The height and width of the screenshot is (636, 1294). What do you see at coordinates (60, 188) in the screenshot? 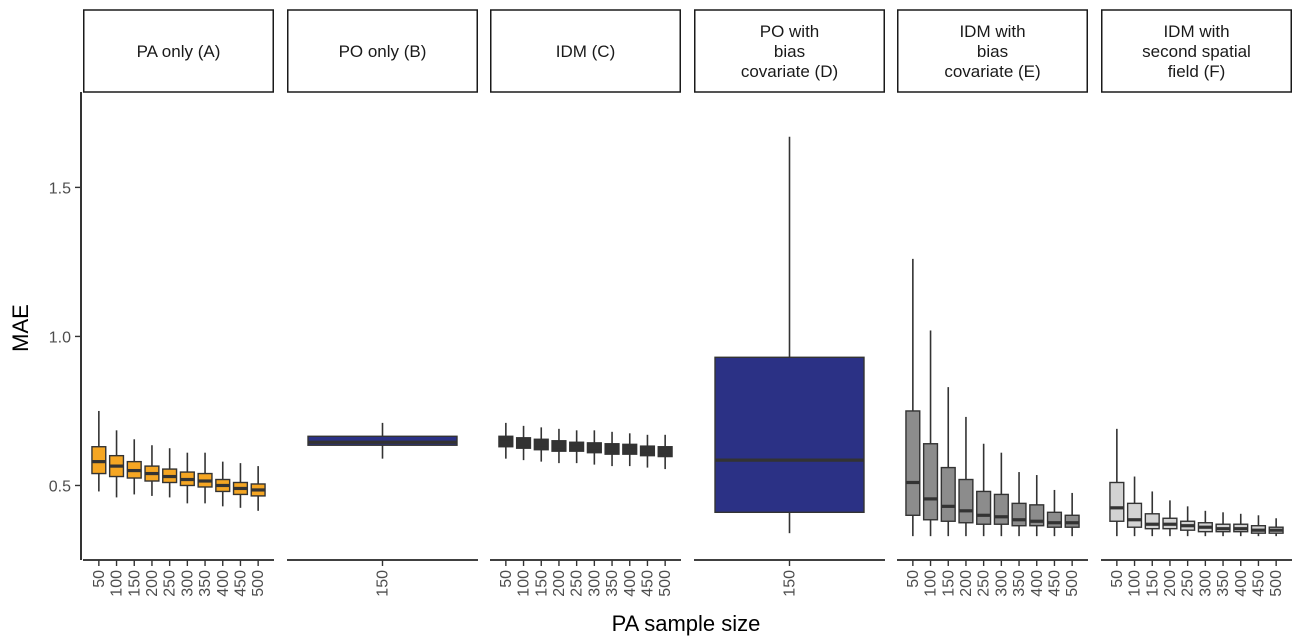
I see `y-tick-label: 1.5` at bounding box center [60, 188].